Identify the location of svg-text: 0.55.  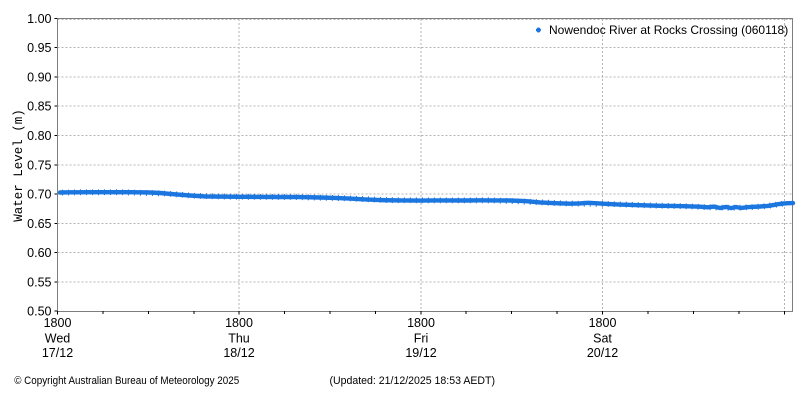
(39, 282).